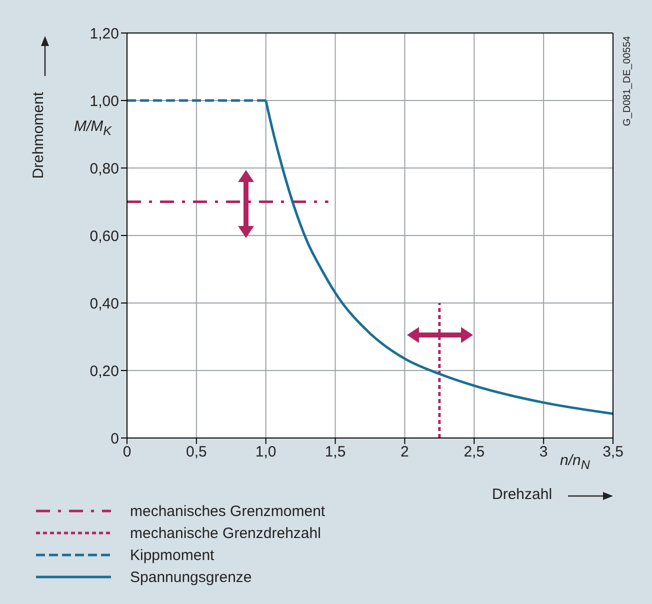  I want to click on legend-label: mechanische Grenzdrehzahl, so click(225, 533).